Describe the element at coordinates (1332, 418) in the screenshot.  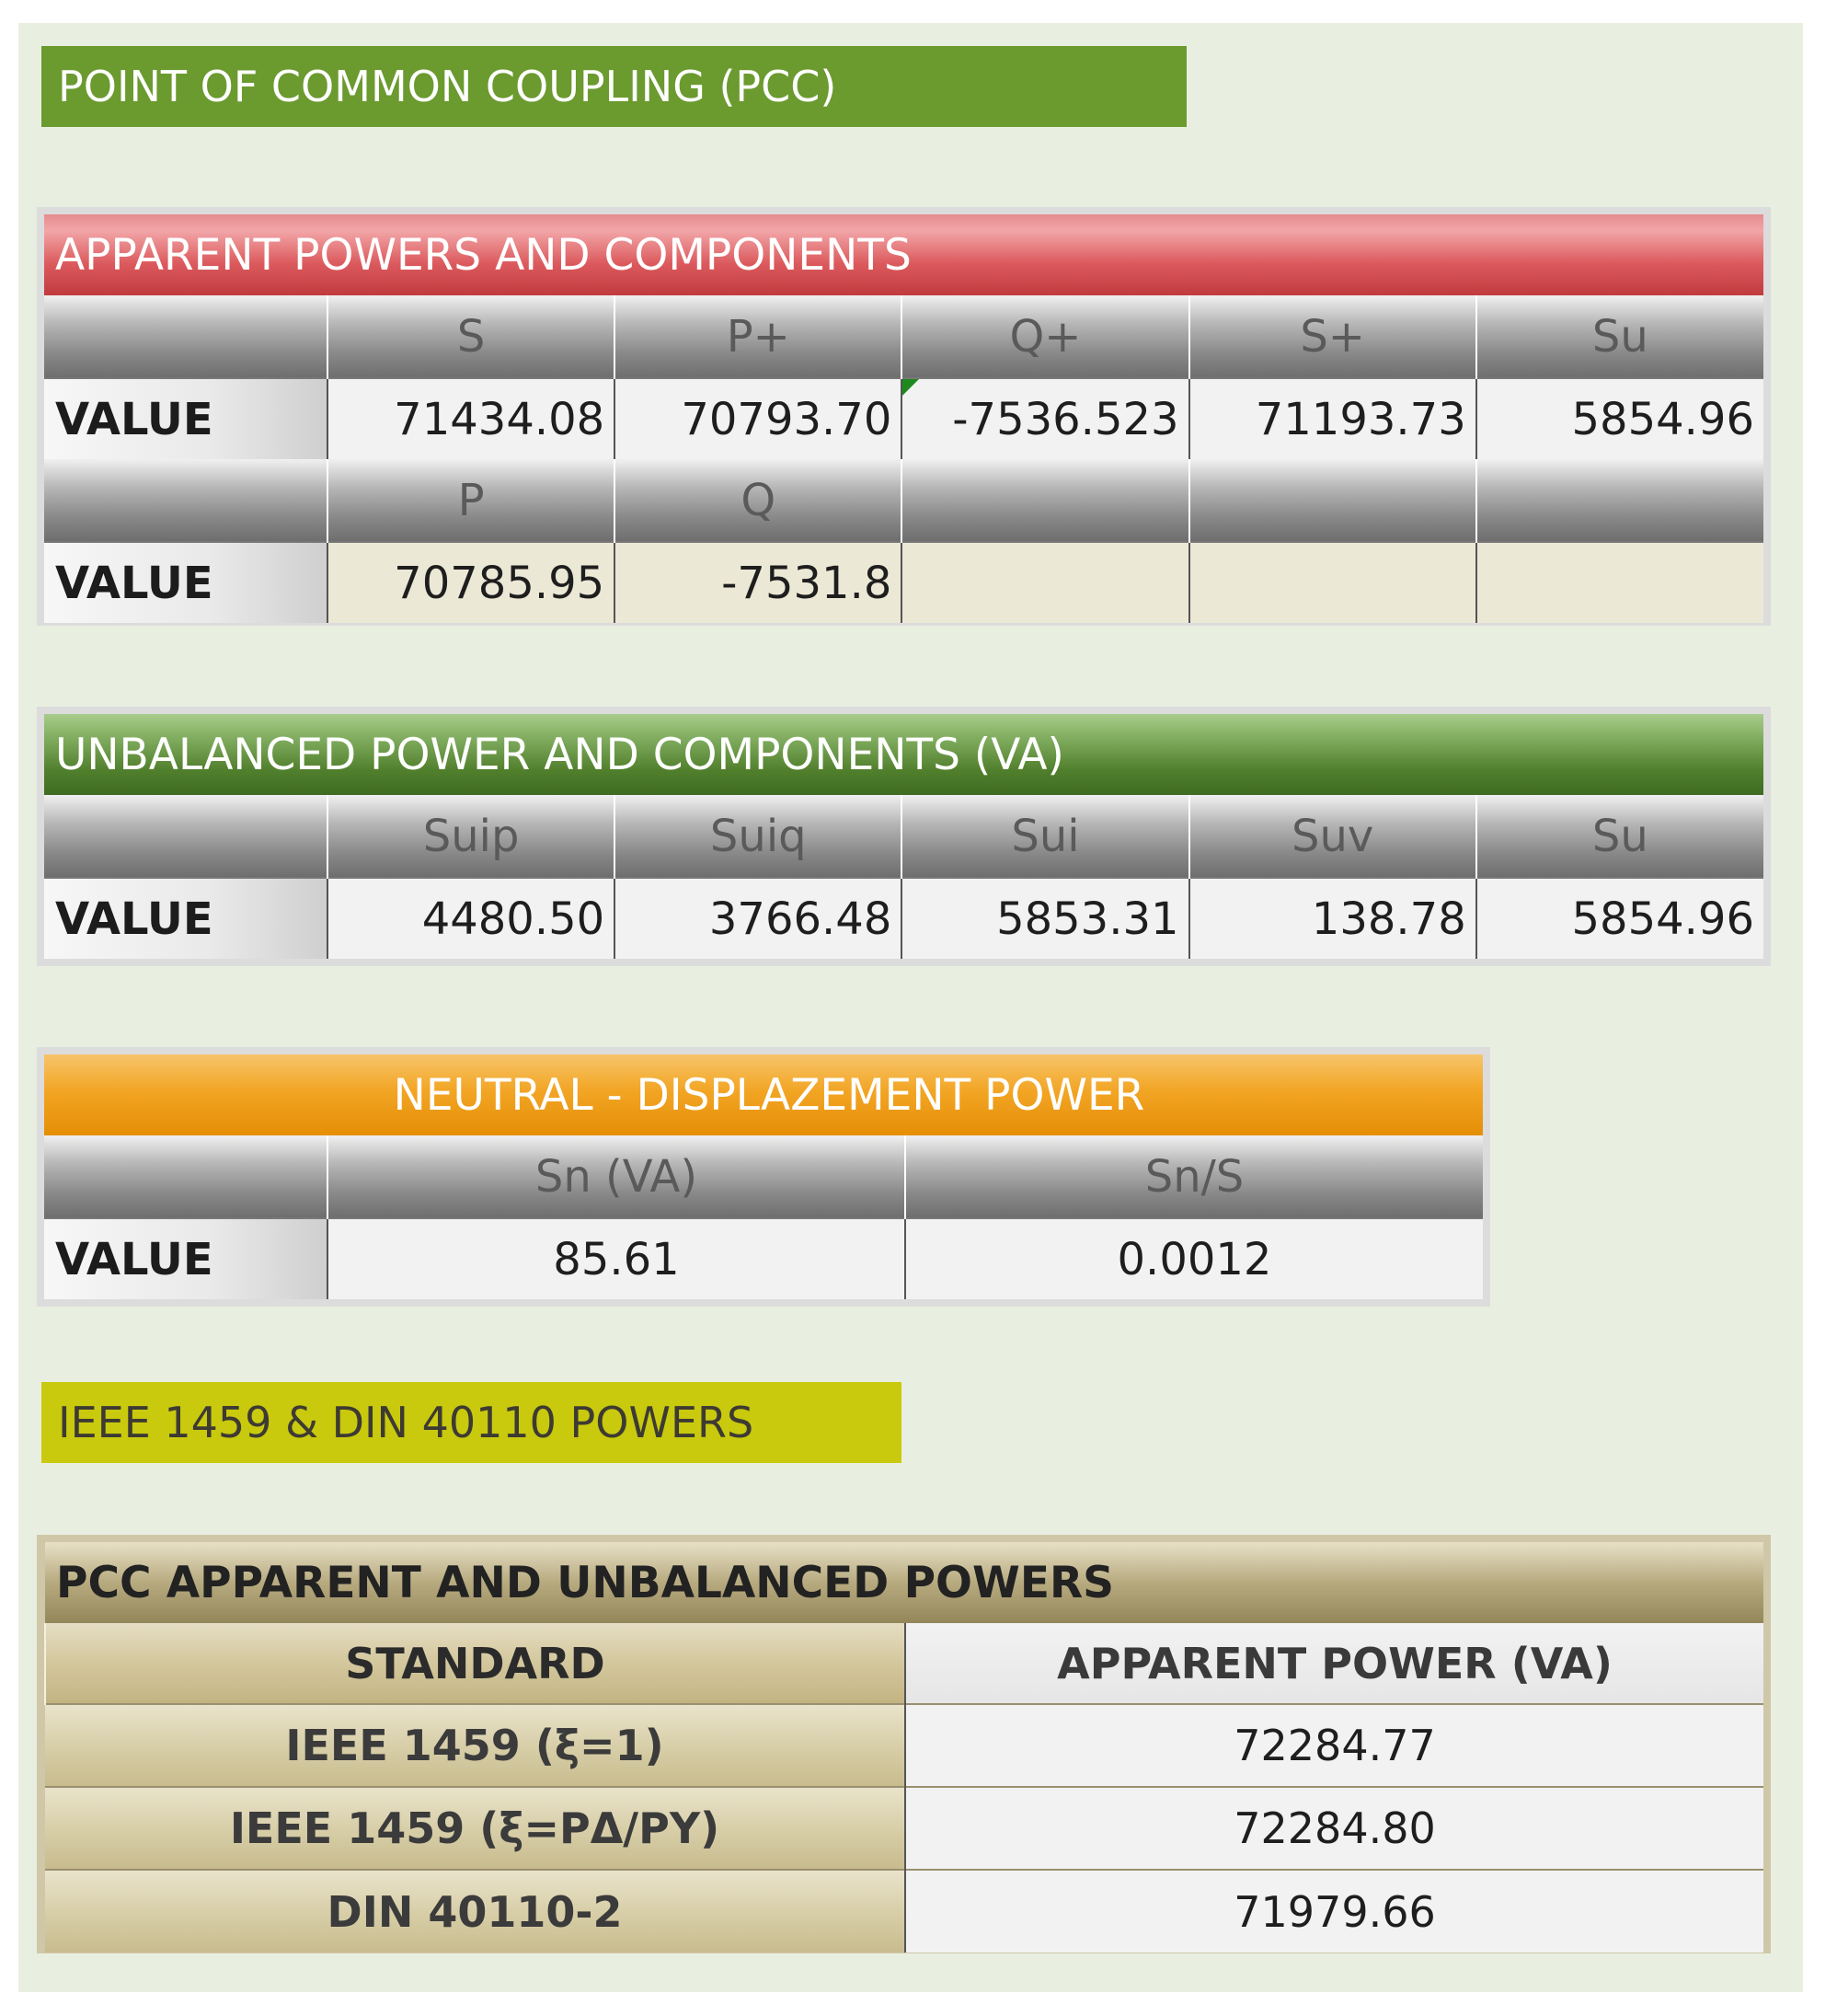
I see `value-cell-s-plus: 71193.73` at that location.